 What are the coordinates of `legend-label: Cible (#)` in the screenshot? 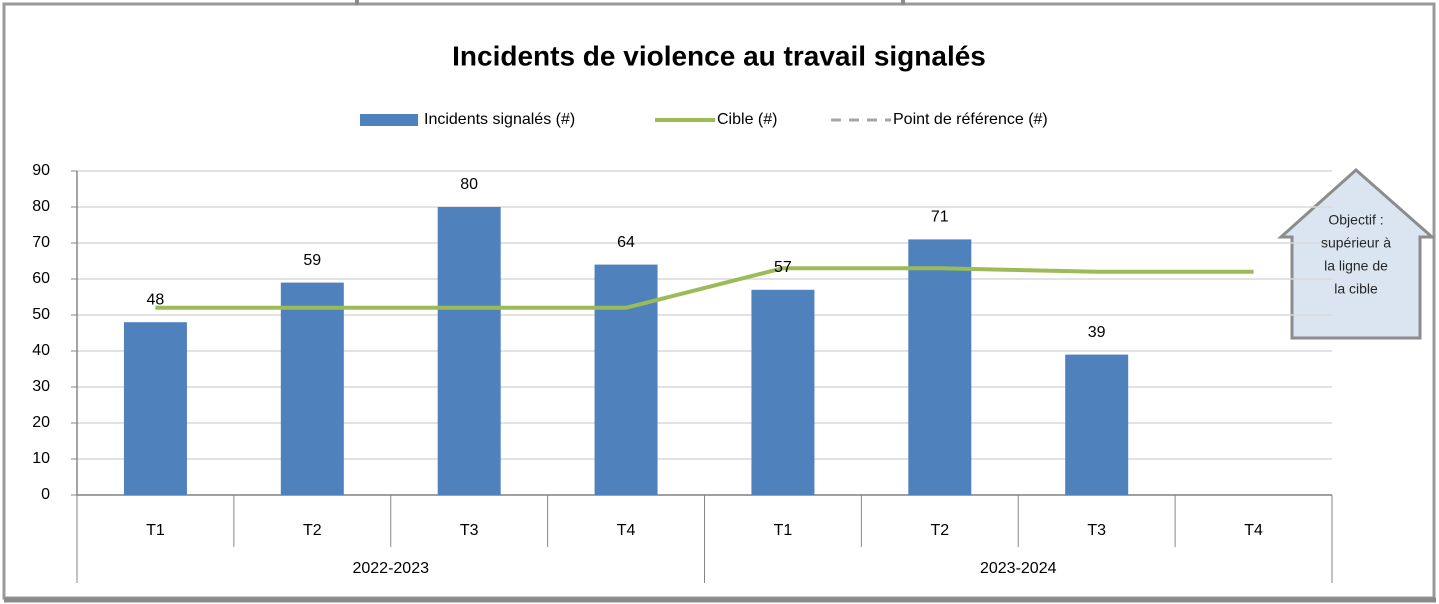 It's located at (747, 119).